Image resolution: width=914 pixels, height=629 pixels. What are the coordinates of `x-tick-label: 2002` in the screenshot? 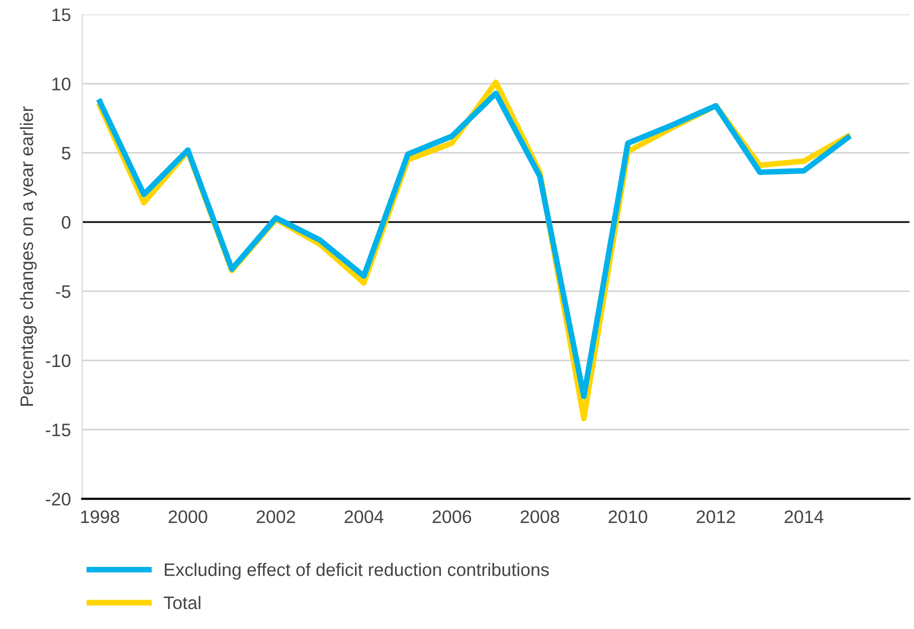 It's located at (276, 517).